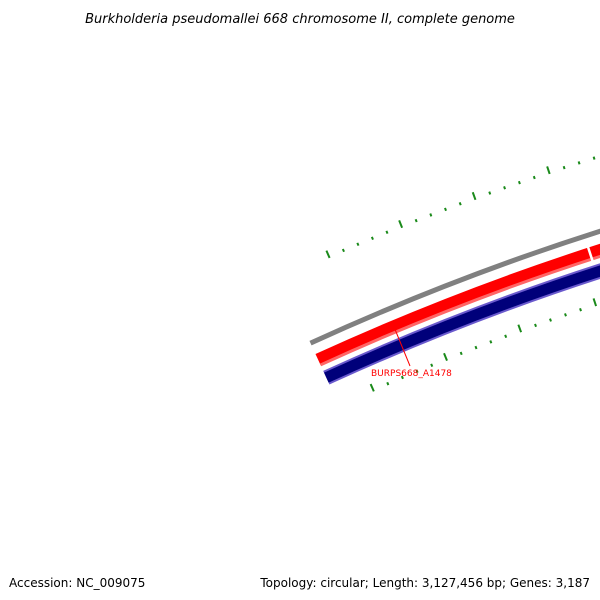 This screenshot has width=600, height=600. Describe the element at coordinates (401, 344) in the screenshot. I see `gene-label-leader` at that location.